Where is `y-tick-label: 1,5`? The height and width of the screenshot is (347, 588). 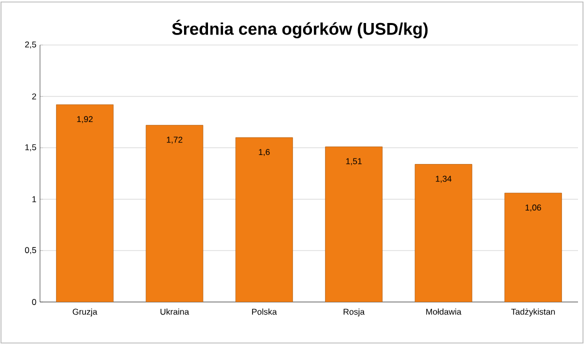 y-tick-label: 1,5 is located at coordinates (30, 148).